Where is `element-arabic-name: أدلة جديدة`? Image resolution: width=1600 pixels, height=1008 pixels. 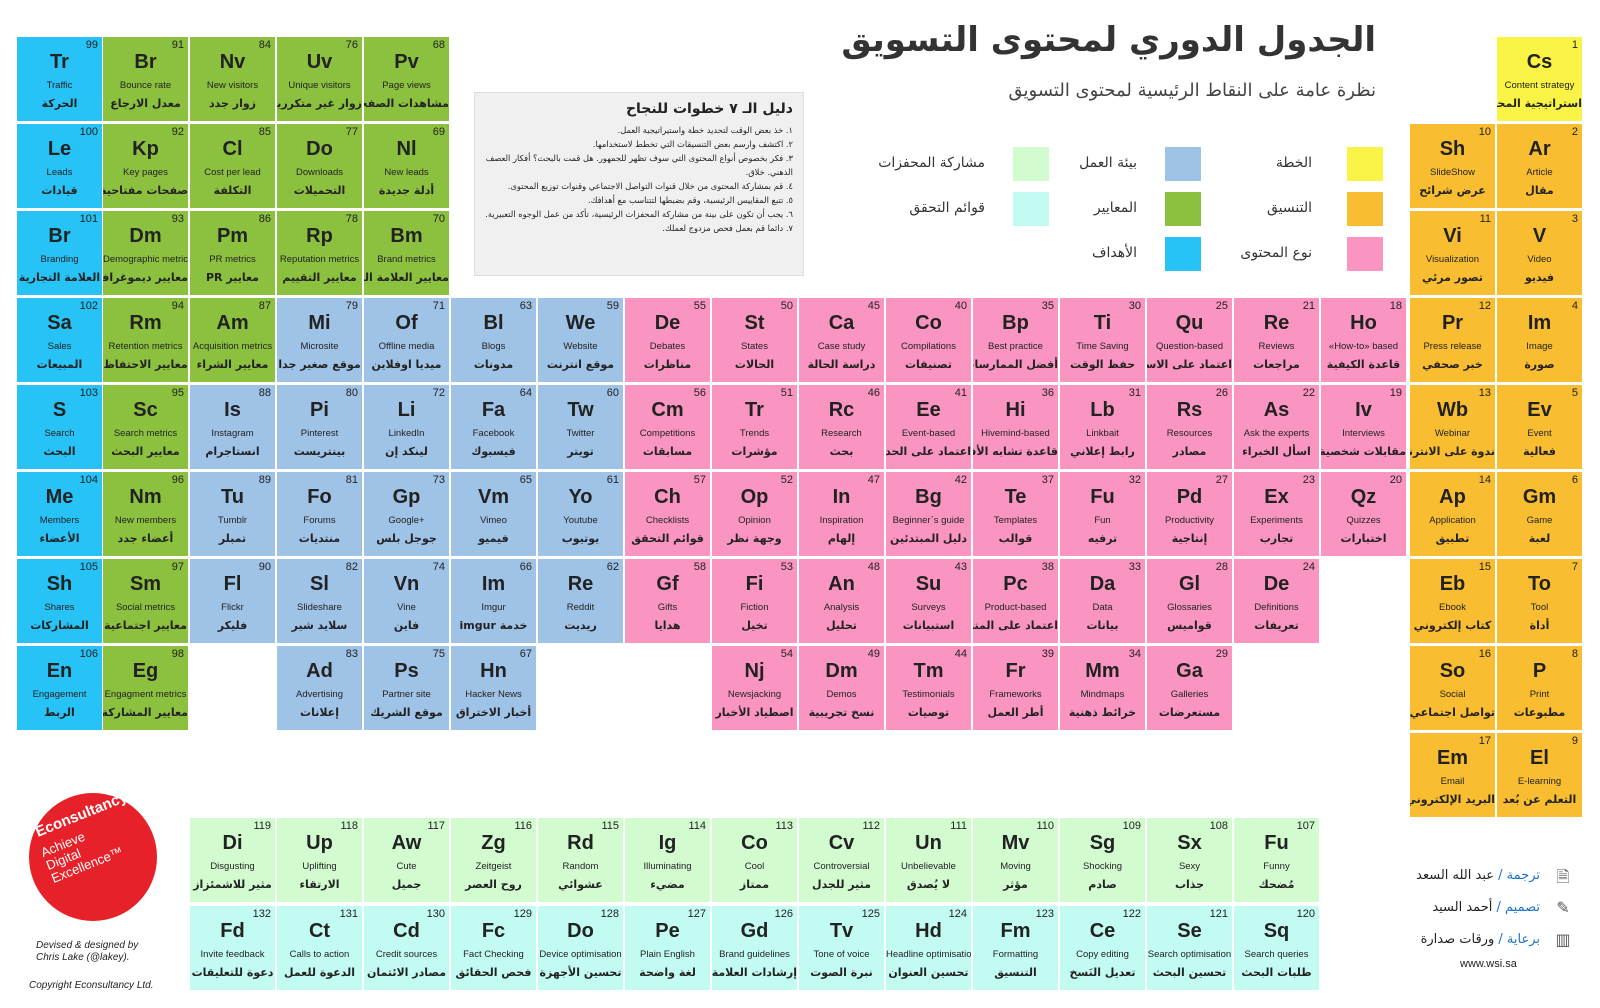
element-arabic-name: أدلة جديدة is located at coordinates (406, 190).